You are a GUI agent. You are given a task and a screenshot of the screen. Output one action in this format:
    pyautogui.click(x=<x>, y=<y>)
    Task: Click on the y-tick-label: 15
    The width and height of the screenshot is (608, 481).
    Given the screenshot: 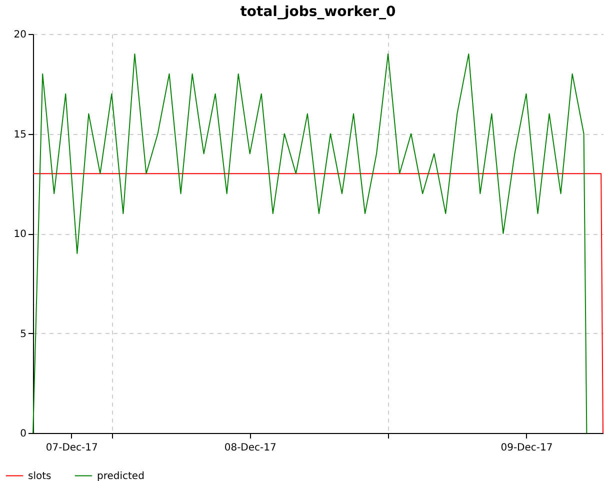 What is the action you would take?
    pyautogui.click(x=20, y=134)
    